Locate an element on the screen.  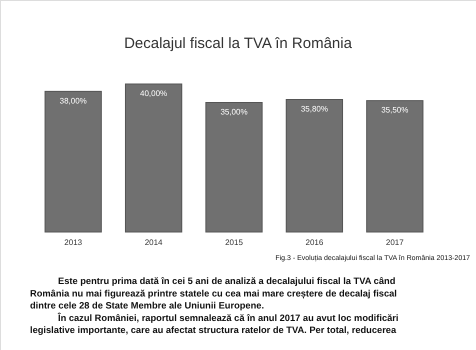
x-tick-label: 2016 is located at coordinates (315, 242).